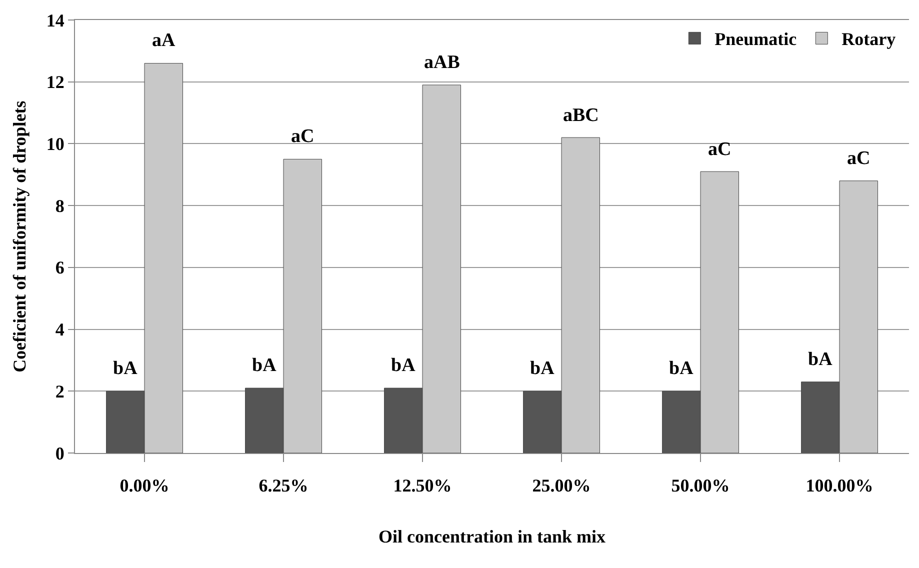 The width and height of the screenshot is (919, 568). What do you see at coordinates (20, 236) in the screenshot?
I see `y-axis-title: Coeficient of uniformity of droplets` at bounding box center [20, 236].